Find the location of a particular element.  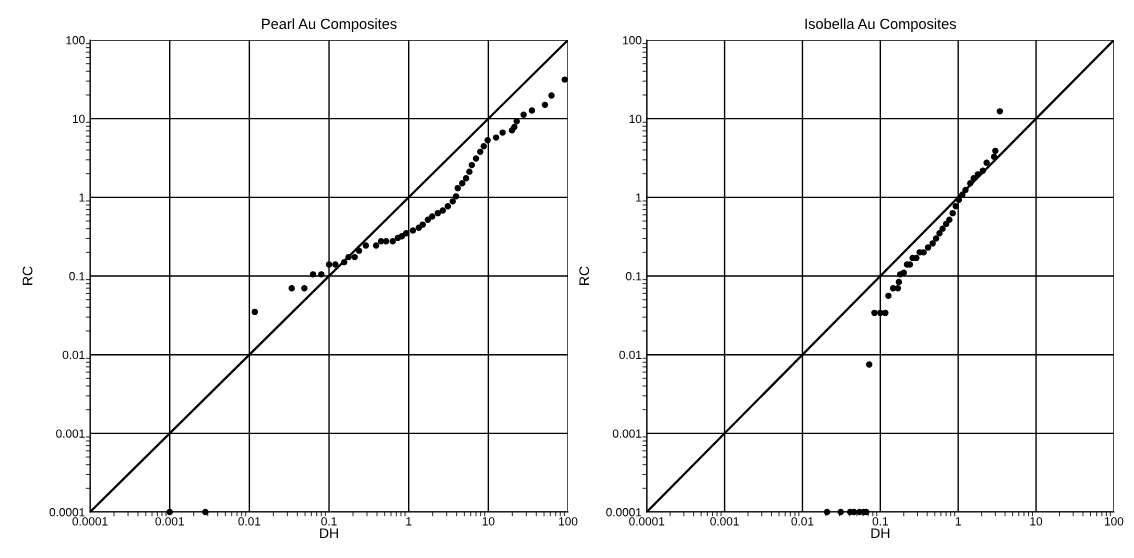

chart-title: Isobella Au Composites is located at coordinates (880, 25).